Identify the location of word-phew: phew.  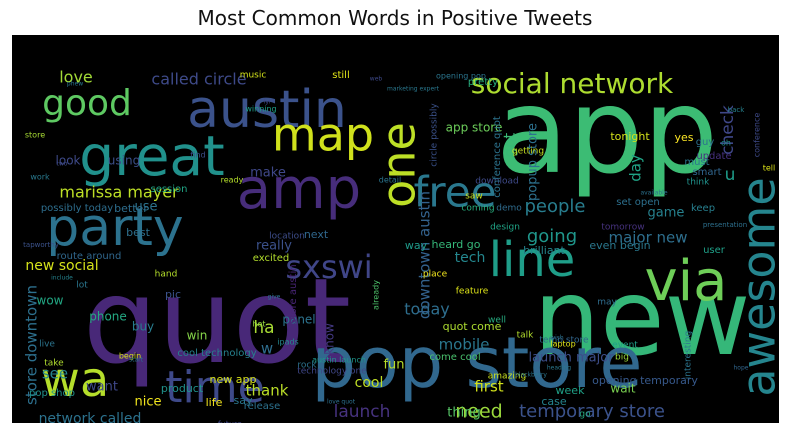
(75, 84).